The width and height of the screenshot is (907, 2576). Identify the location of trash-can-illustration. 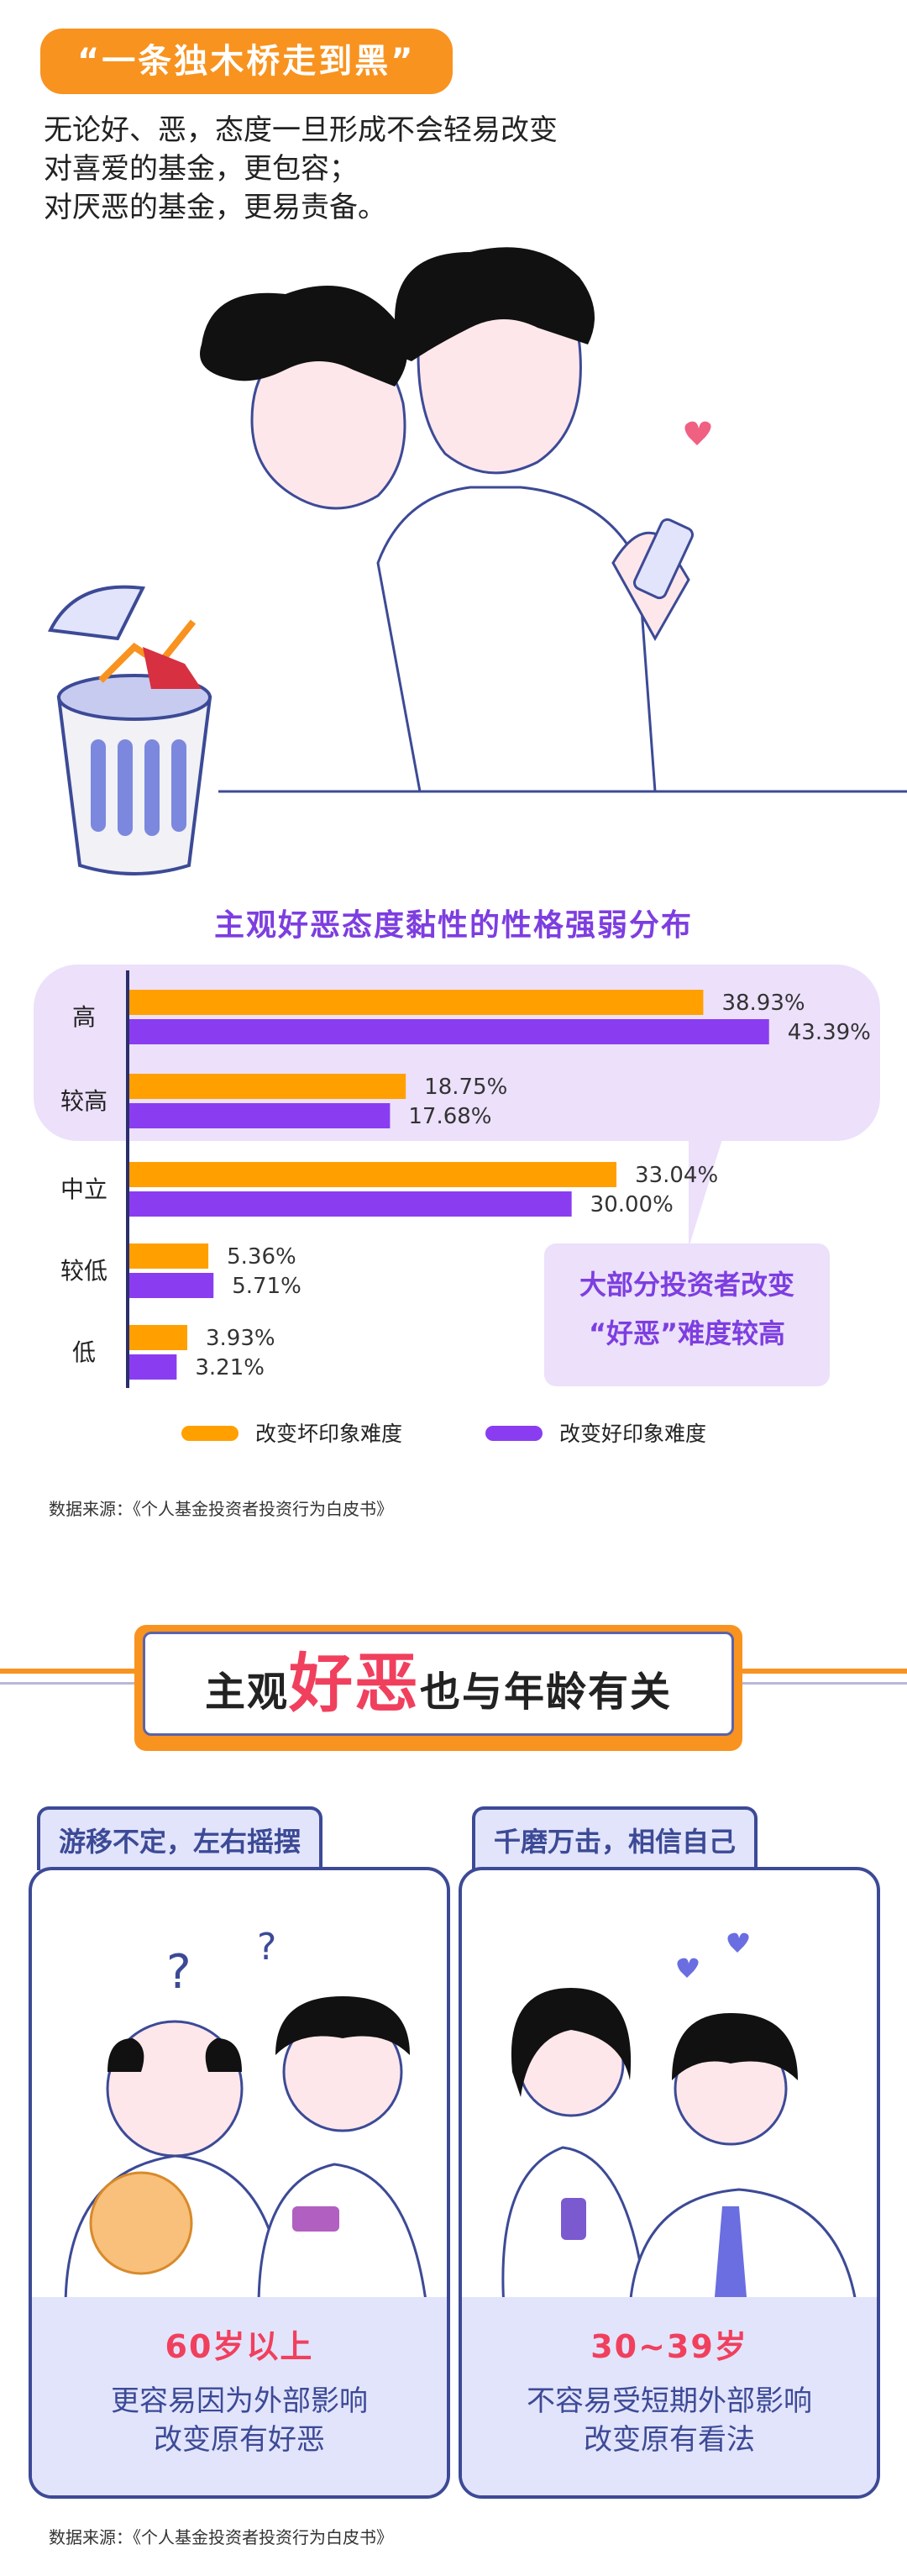
(129, 730).